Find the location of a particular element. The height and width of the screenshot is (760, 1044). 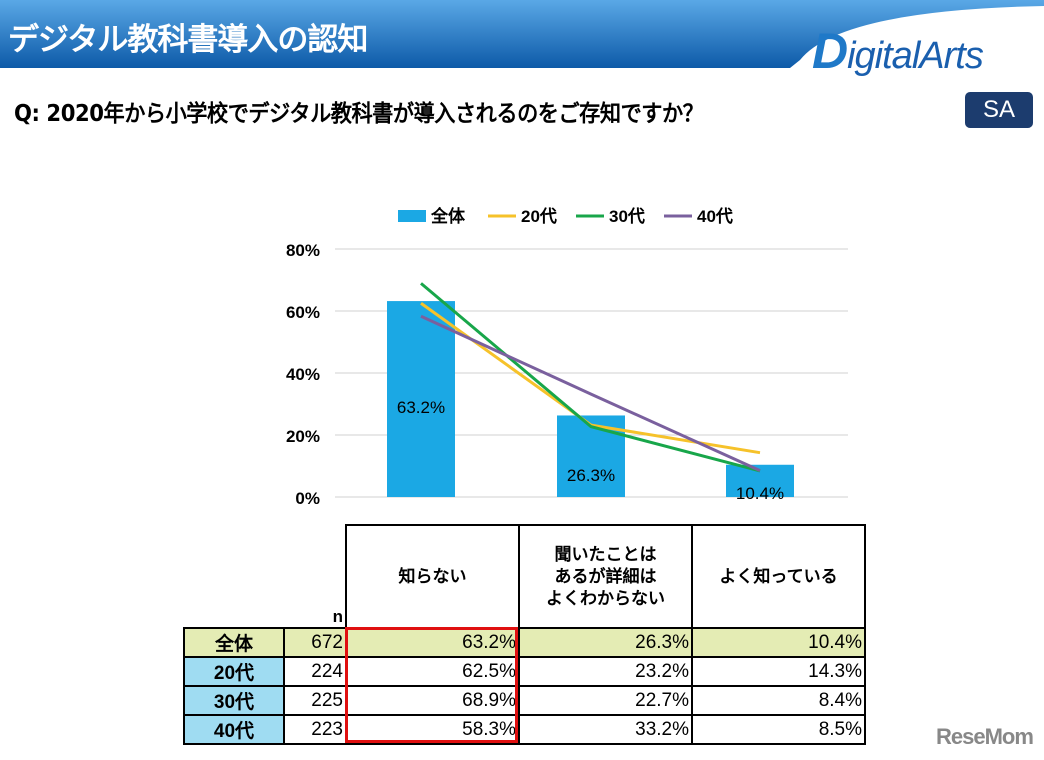

title-banner is located at coordinates (522, 34).